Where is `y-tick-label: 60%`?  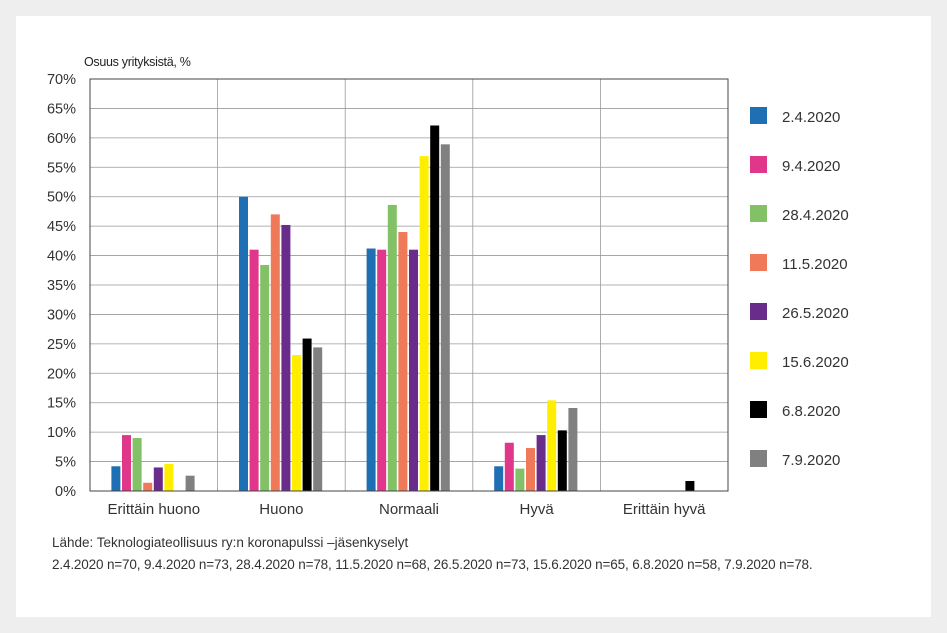
y-tick-label: 60% is located at coordinates (61, 139).